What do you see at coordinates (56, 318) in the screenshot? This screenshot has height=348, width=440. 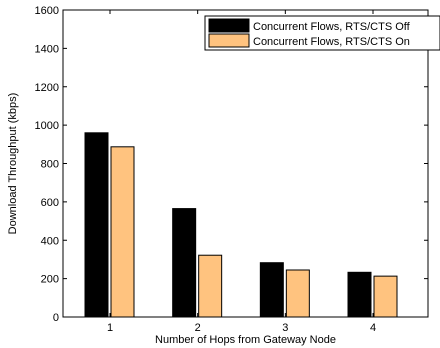 I see `y-tick-label: 0` at bounding box center [56, 318].